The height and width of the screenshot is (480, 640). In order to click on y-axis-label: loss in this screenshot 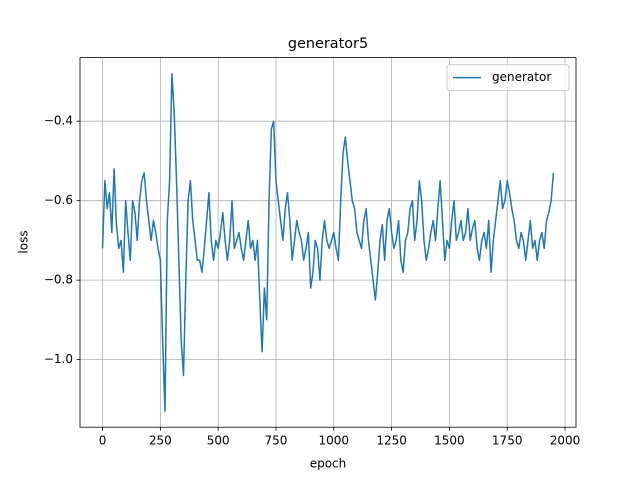, I will do `click(24, 241)`.